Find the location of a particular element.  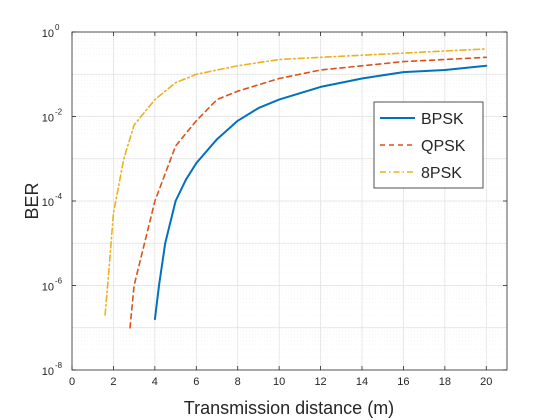

x-tick-label: 18 is located at coordinates (445, 382).